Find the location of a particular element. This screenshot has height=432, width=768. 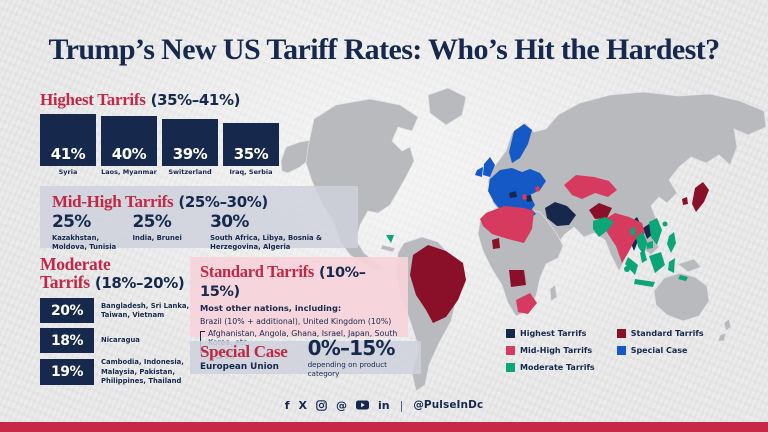

map-new-guinea is located at coordinates (689, 265).